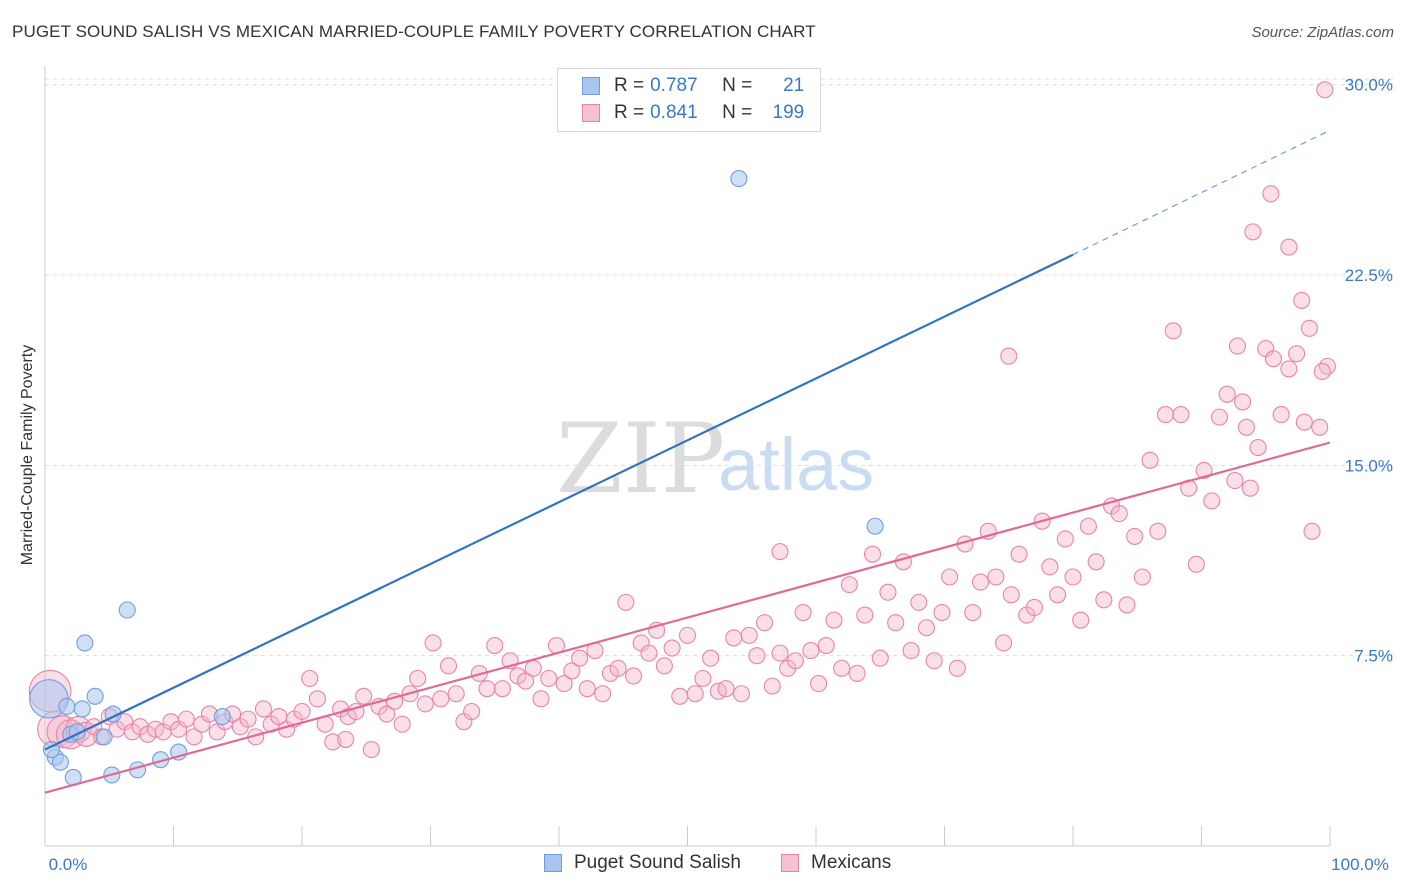  Describe the element at coordinates (788, 112) in the screenshot. I see `n-value: 199` at that location.